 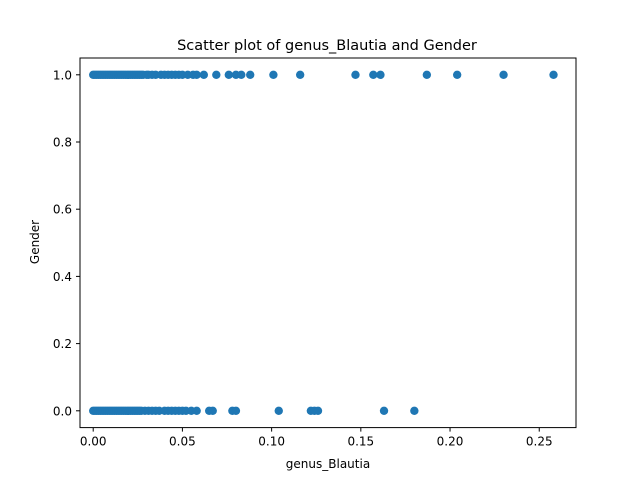 What do you see at coordinates (316, 438) in the screenshot?
I see `x-axis-ticks: 0.00 0.05 0.10 0.15 0.20 0.25` at bounding box center [316, 438].